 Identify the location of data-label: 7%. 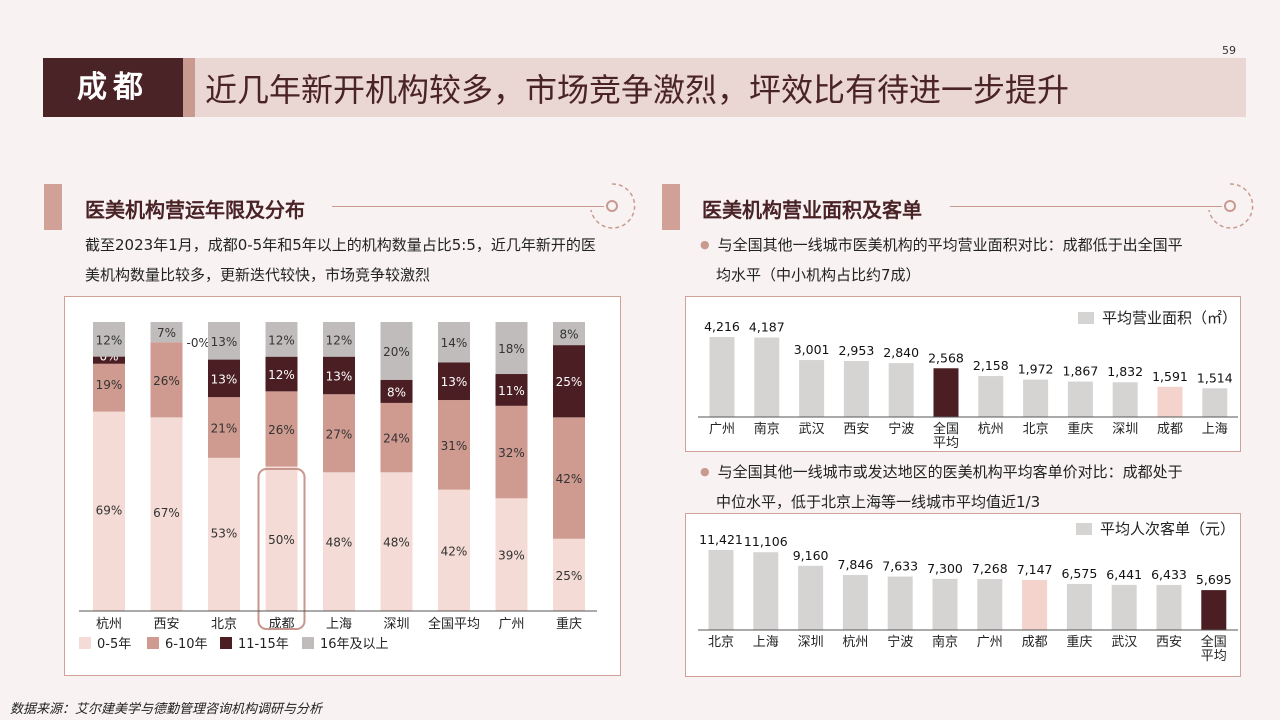
(166, 333).